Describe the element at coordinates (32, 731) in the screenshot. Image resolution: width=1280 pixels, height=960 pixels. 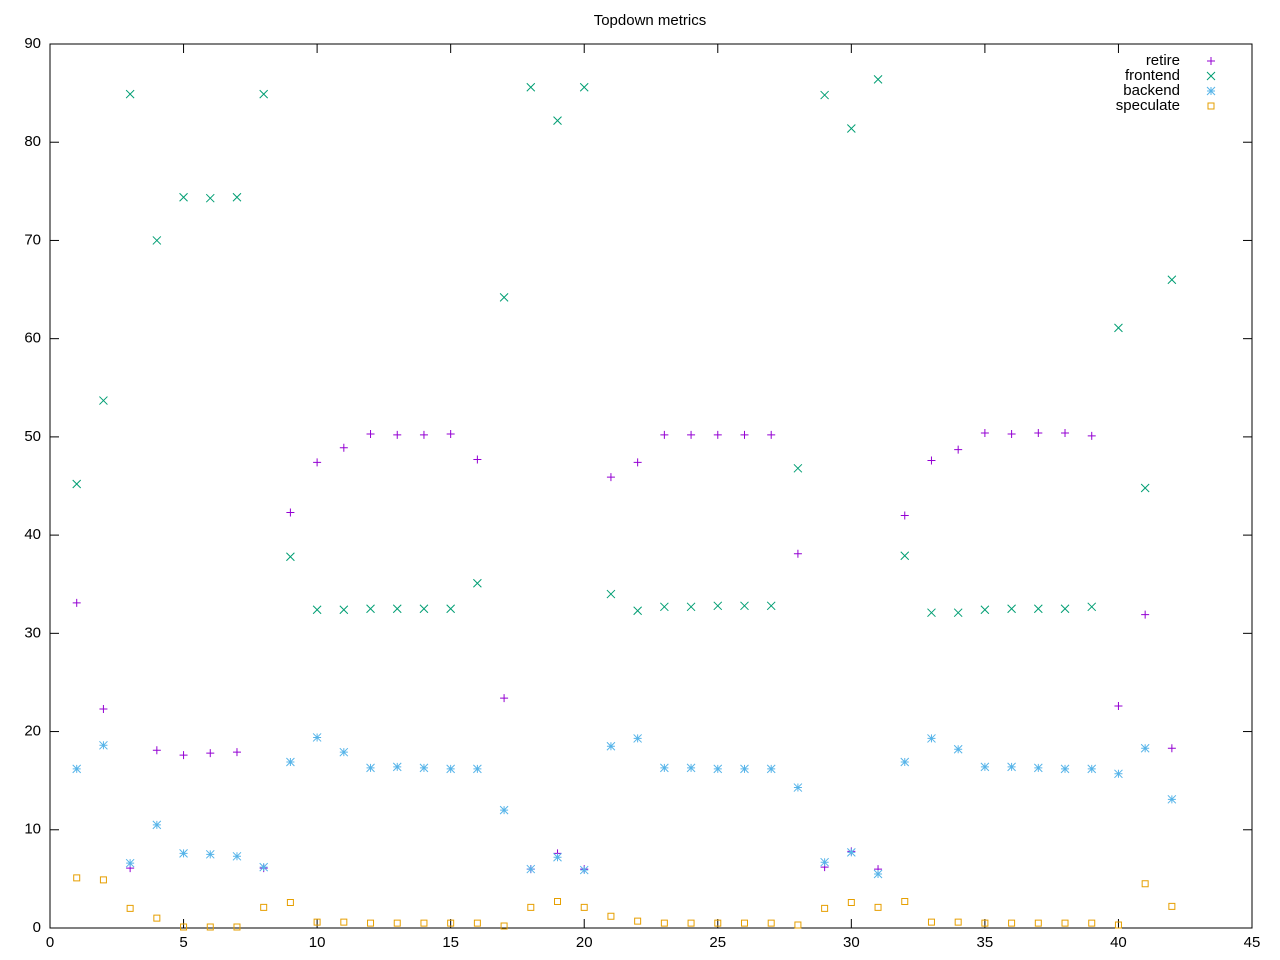
I see `y-tick-label: 20` at that location.